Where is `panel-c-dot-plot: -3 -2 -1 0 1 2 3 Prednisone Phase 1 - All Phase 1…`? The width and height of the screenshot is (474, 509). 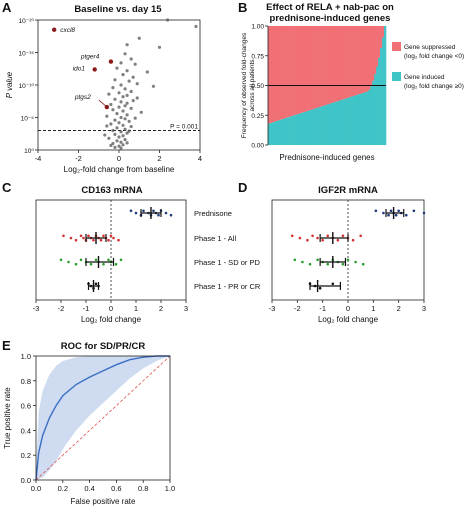 panel-c-dot-plot: -3 -2 -1 0 1 2 3 Prednisone Phase 1 - All Phase 1… is located at coordinates (147, 261).